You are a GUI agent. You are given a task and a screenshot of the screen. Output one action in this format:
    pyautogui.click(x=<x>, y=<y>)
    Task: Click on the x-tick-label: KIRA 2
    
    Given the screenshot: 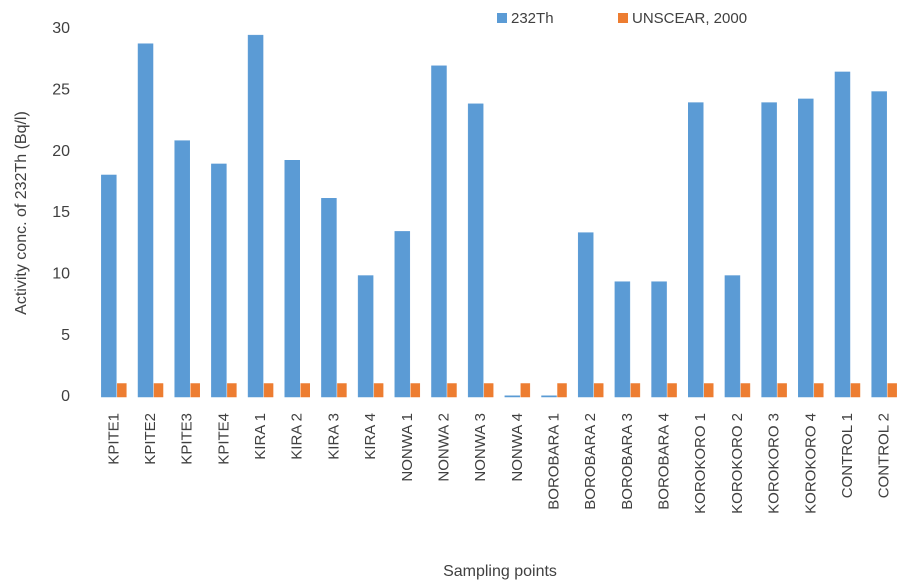 What is the action you would take?
    pyautogui.click(x=297, y=436)
    